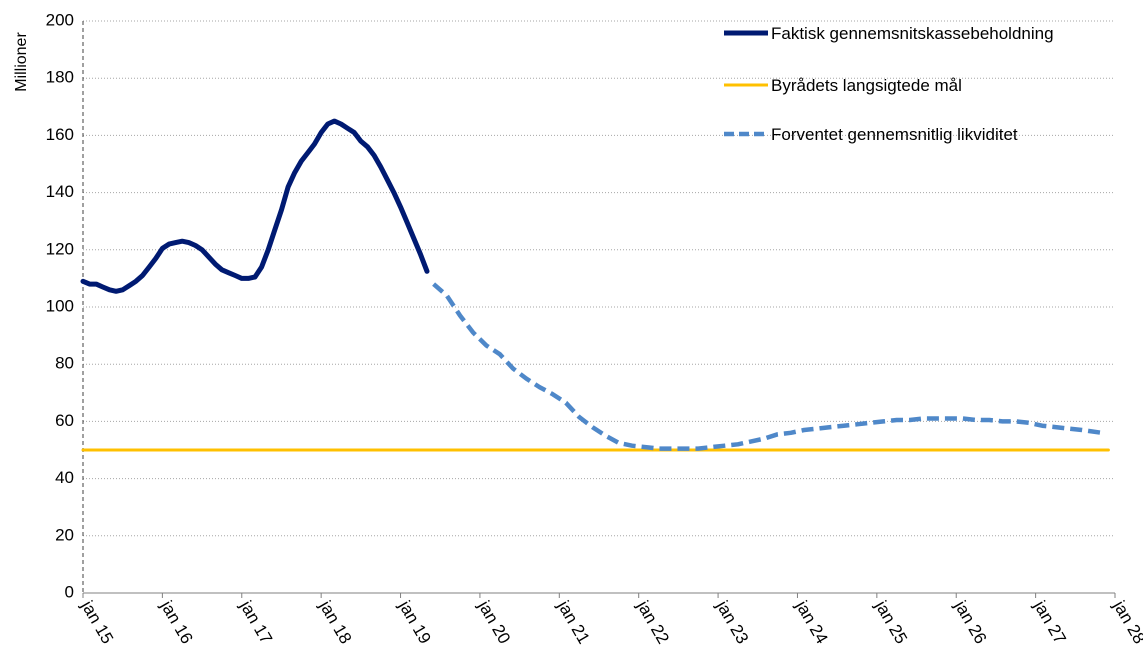 This screenshot has height=661, width=1143. What do you see at coordinates (494, 622) in the screenshot?
I see `x-tick-label: jan 20` at bounding box center [494, 622].